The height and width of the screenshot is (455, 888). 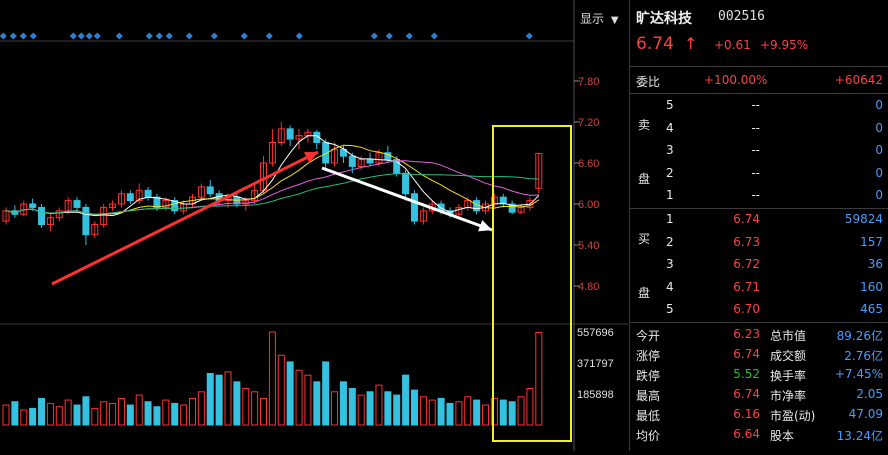 I want to click on stat-label: 今开, so click(x=648, y=336).